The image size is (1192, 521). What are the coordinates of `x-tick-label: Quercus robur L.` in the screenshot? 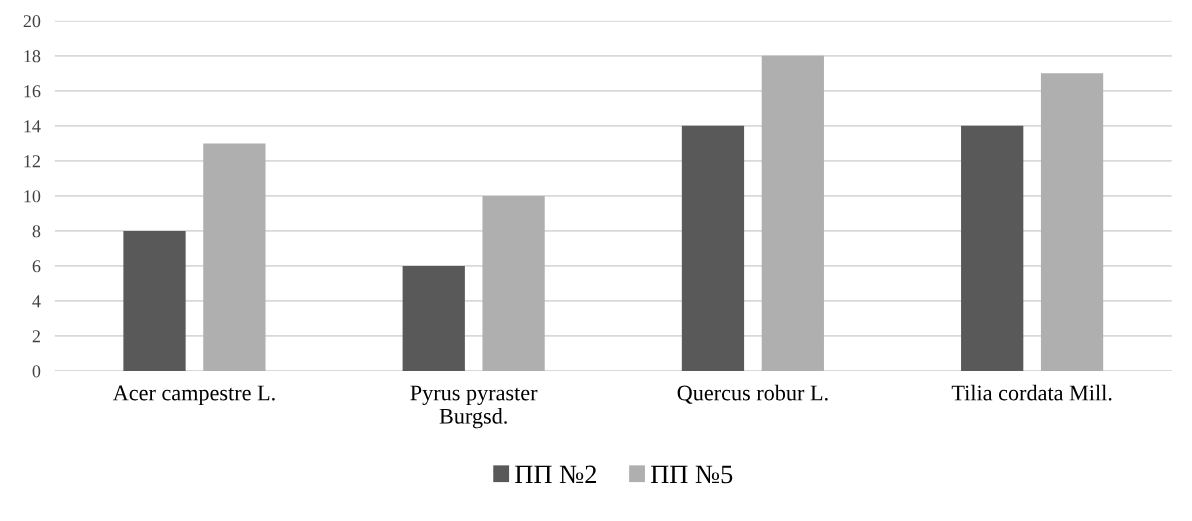 It's located at (752, 394).